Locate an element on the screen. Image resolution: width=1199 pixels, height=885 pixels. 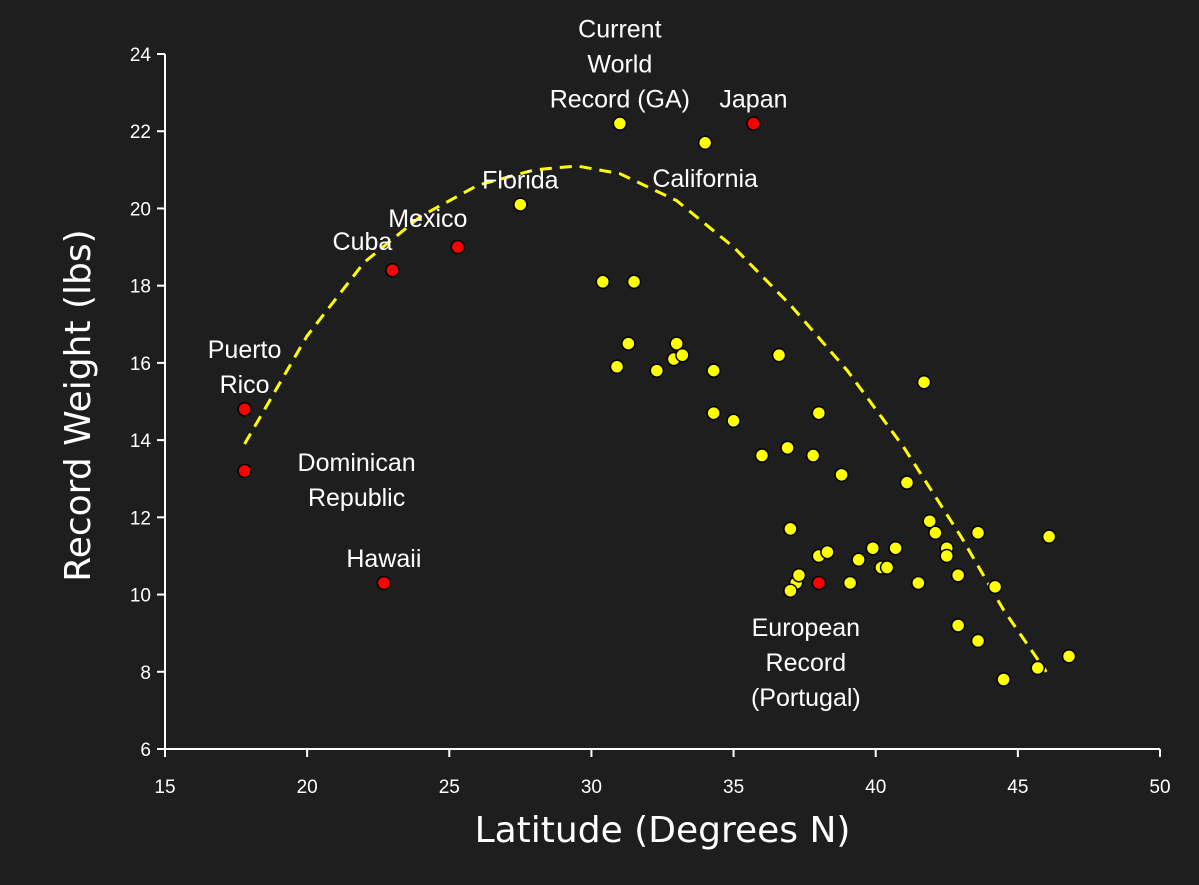
annotation-label: Puerto Rico is located at coordinates (245, 367).